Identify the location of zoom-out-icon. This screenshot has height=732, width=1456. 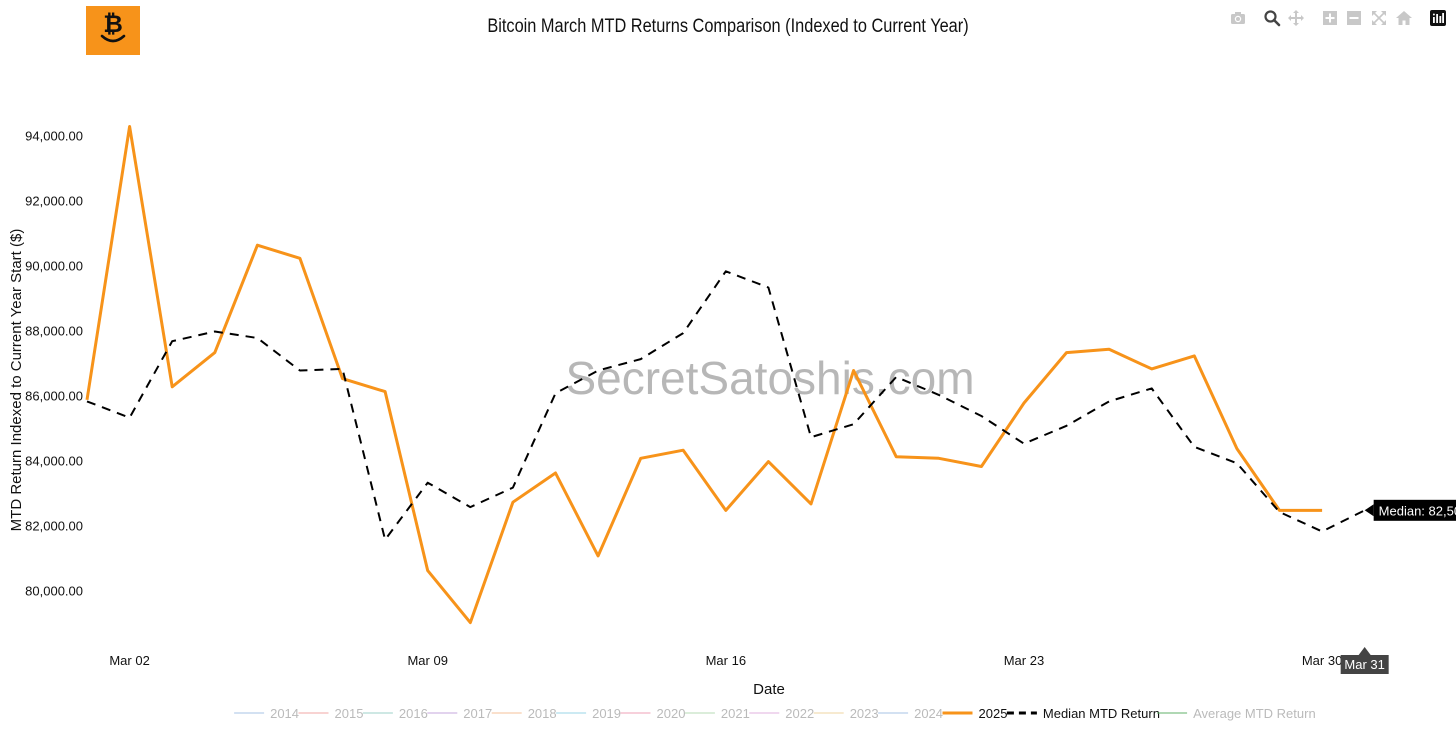
(1354, 18).